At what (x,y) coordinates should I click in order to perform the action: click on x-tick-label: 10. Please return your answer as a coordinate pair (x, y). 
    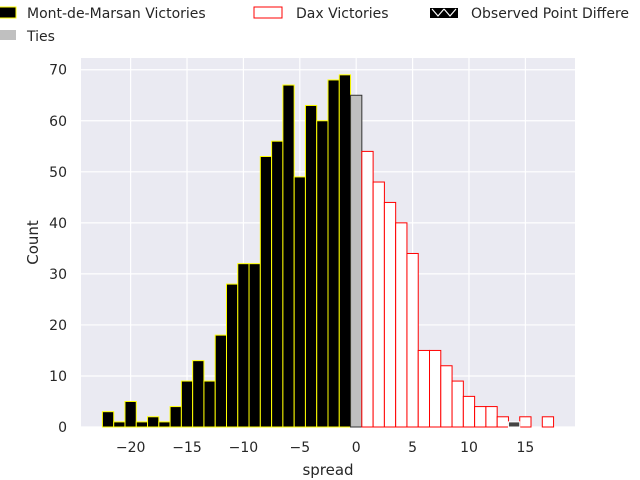
    Looking at the image, I should click on (469, 448).